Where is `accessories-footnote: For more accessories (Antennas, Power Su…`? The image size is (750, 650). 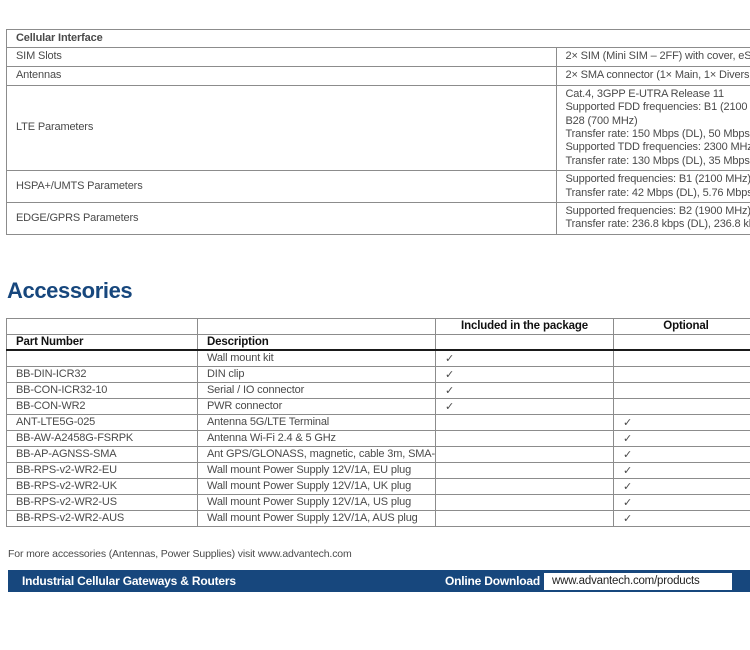 accessories-footnote: For more accessories (Antennas, Power Su… is located at coordinates (180, 554).